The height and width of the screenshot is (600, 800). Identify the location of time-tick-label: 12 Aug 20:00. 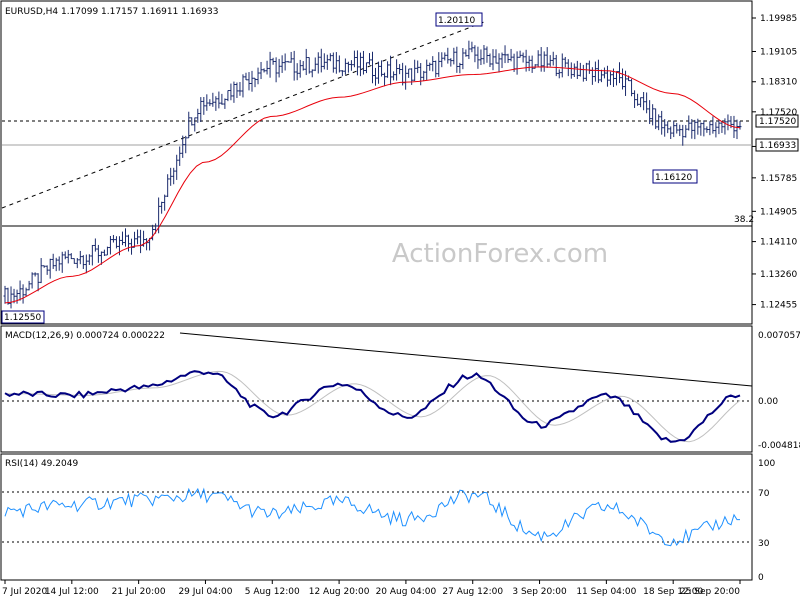
(339, 592).